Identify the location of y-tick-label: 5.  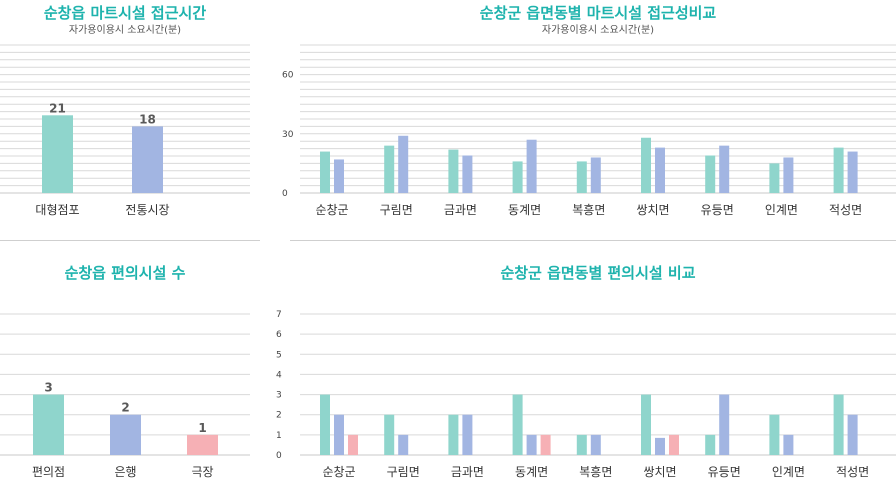
(279, 355).